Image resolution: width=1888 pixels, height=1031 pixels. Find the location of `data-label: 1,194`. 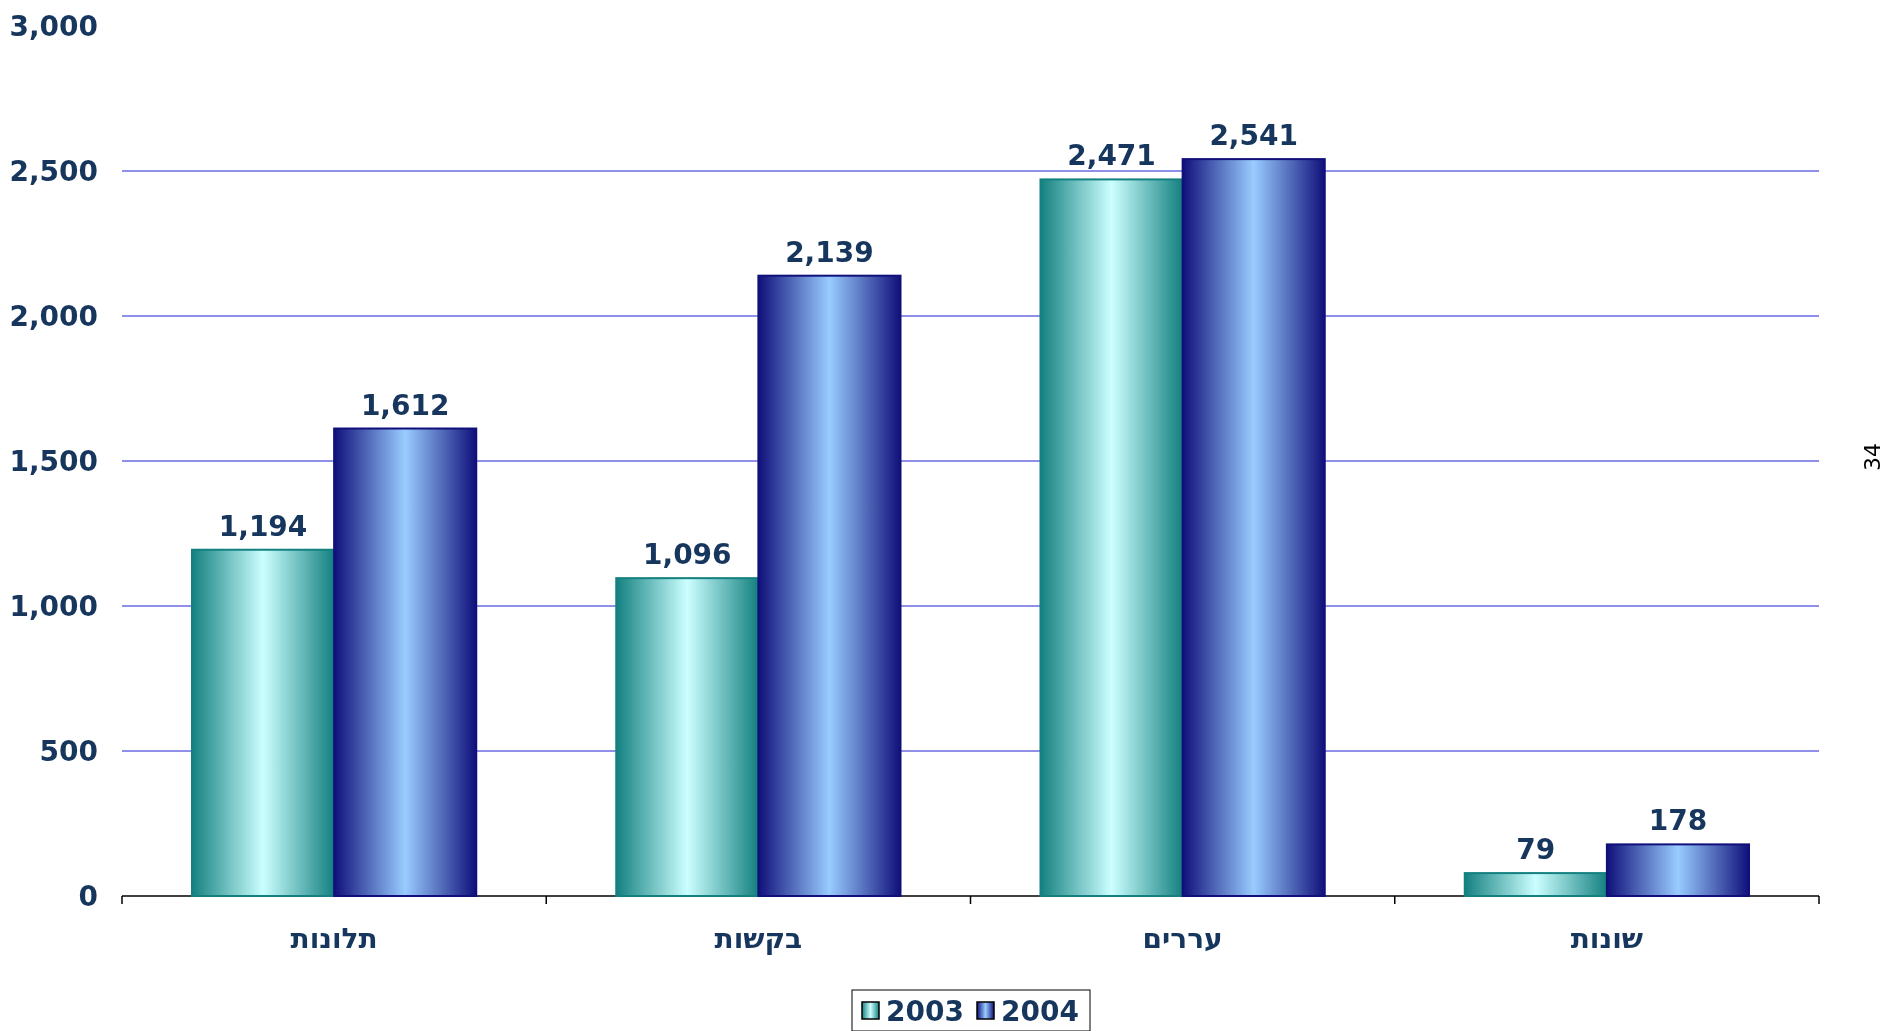

data-label: 1,194 is located at coordinates (263, 526).